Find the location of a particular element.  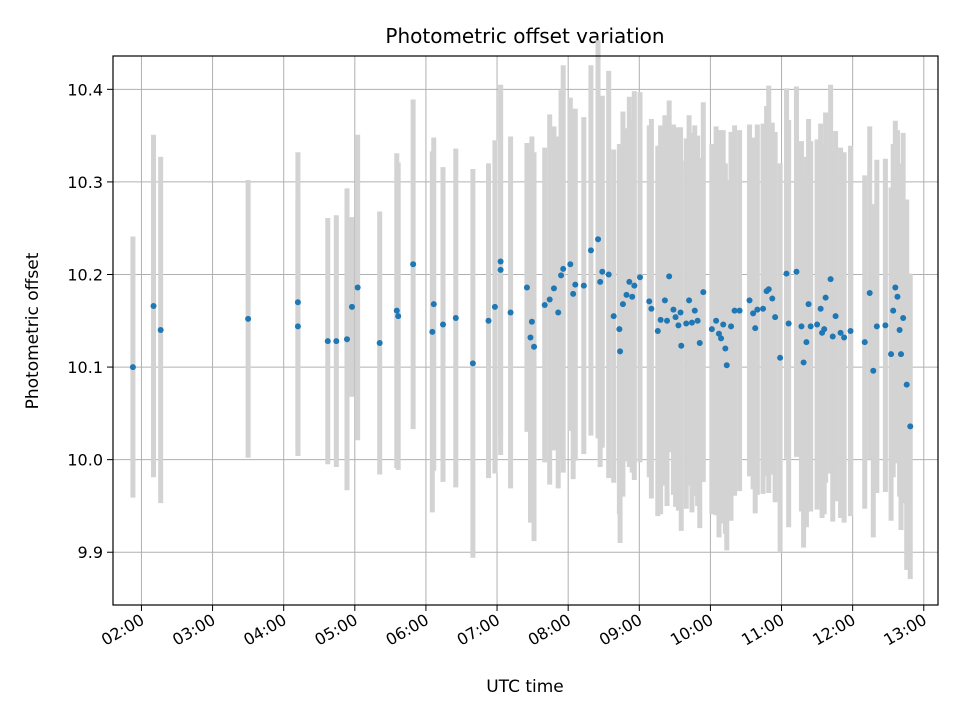

y-tick-label: 10.1 is located at coordinates (85, 367).